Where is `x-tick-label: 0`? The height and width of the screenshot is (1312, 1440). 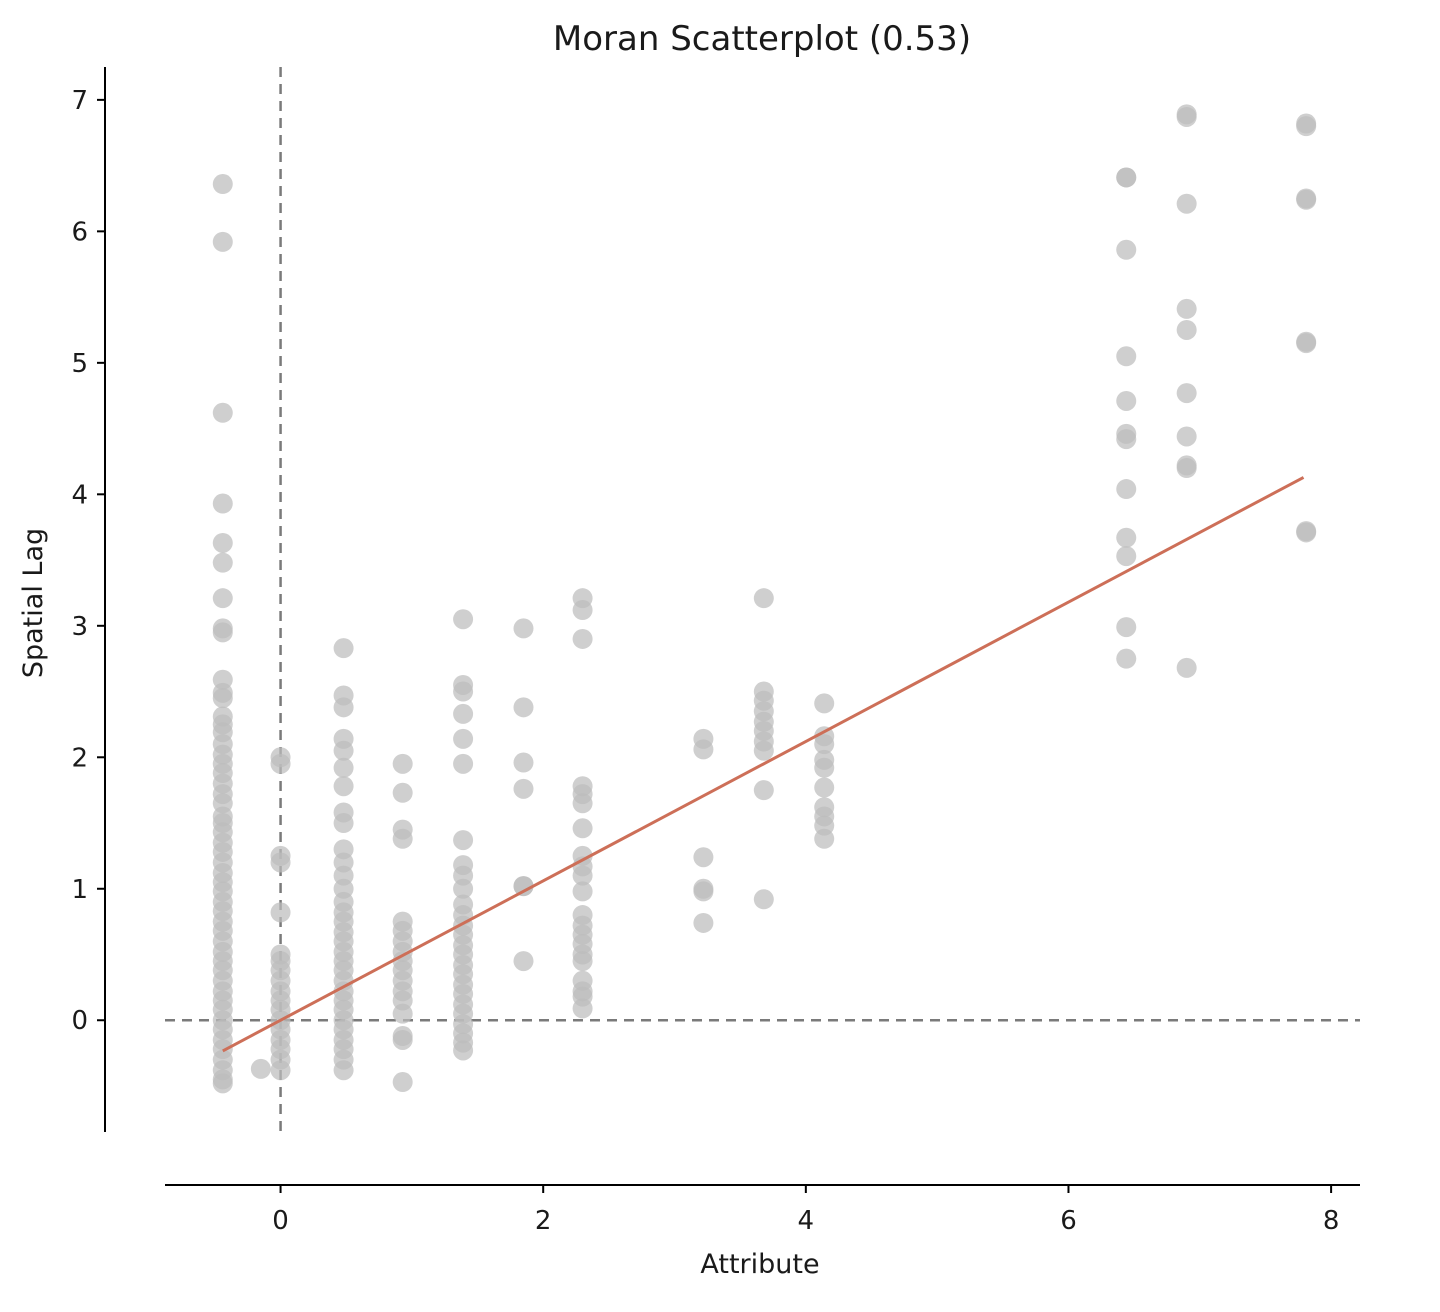
x-tick-label: 0 is located at coordinates (280, 1221).